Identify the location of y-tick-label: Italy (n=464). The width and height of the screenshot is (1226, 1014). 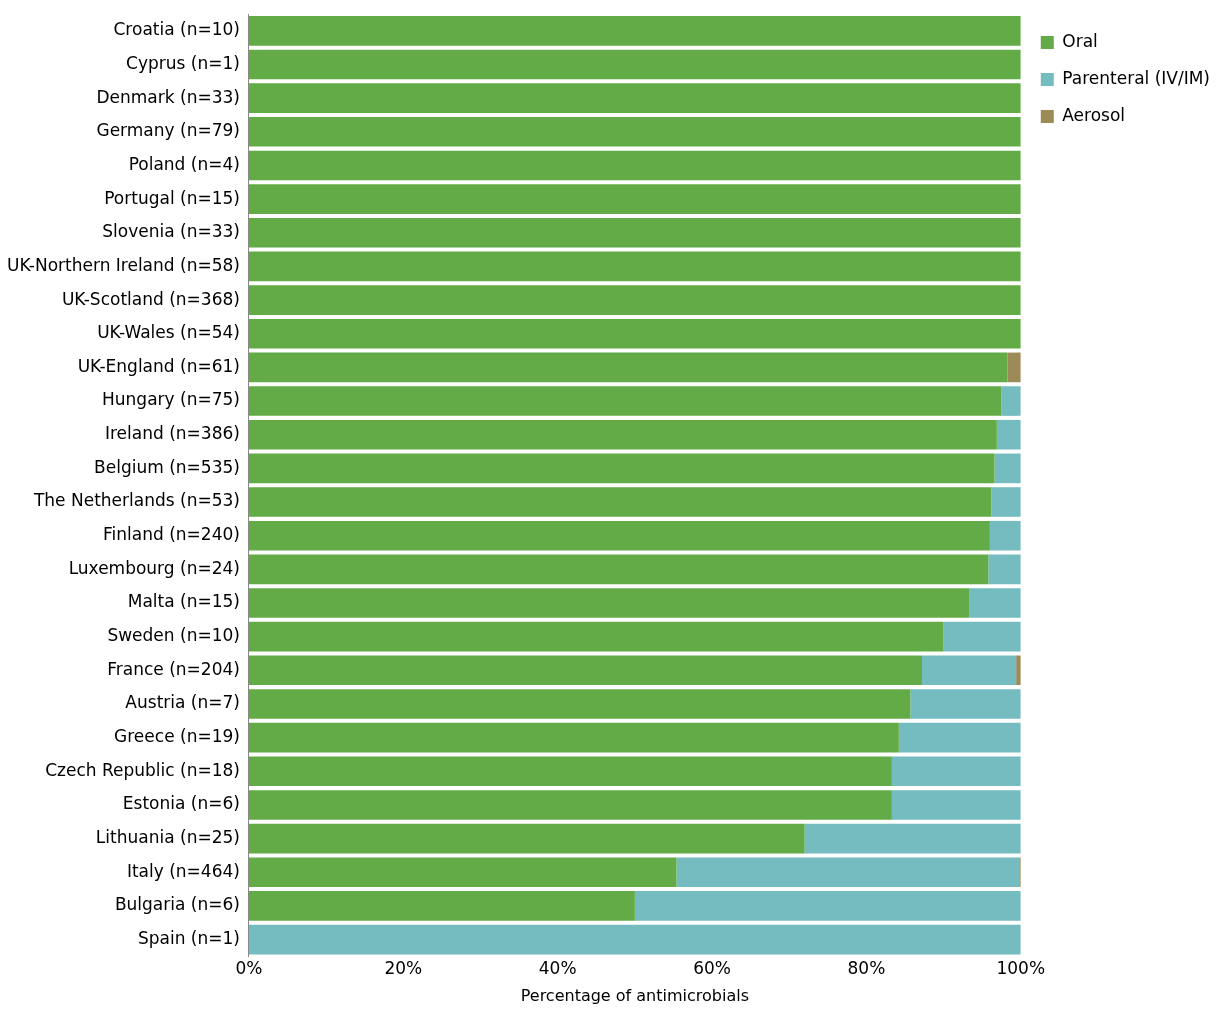
(183, 870).